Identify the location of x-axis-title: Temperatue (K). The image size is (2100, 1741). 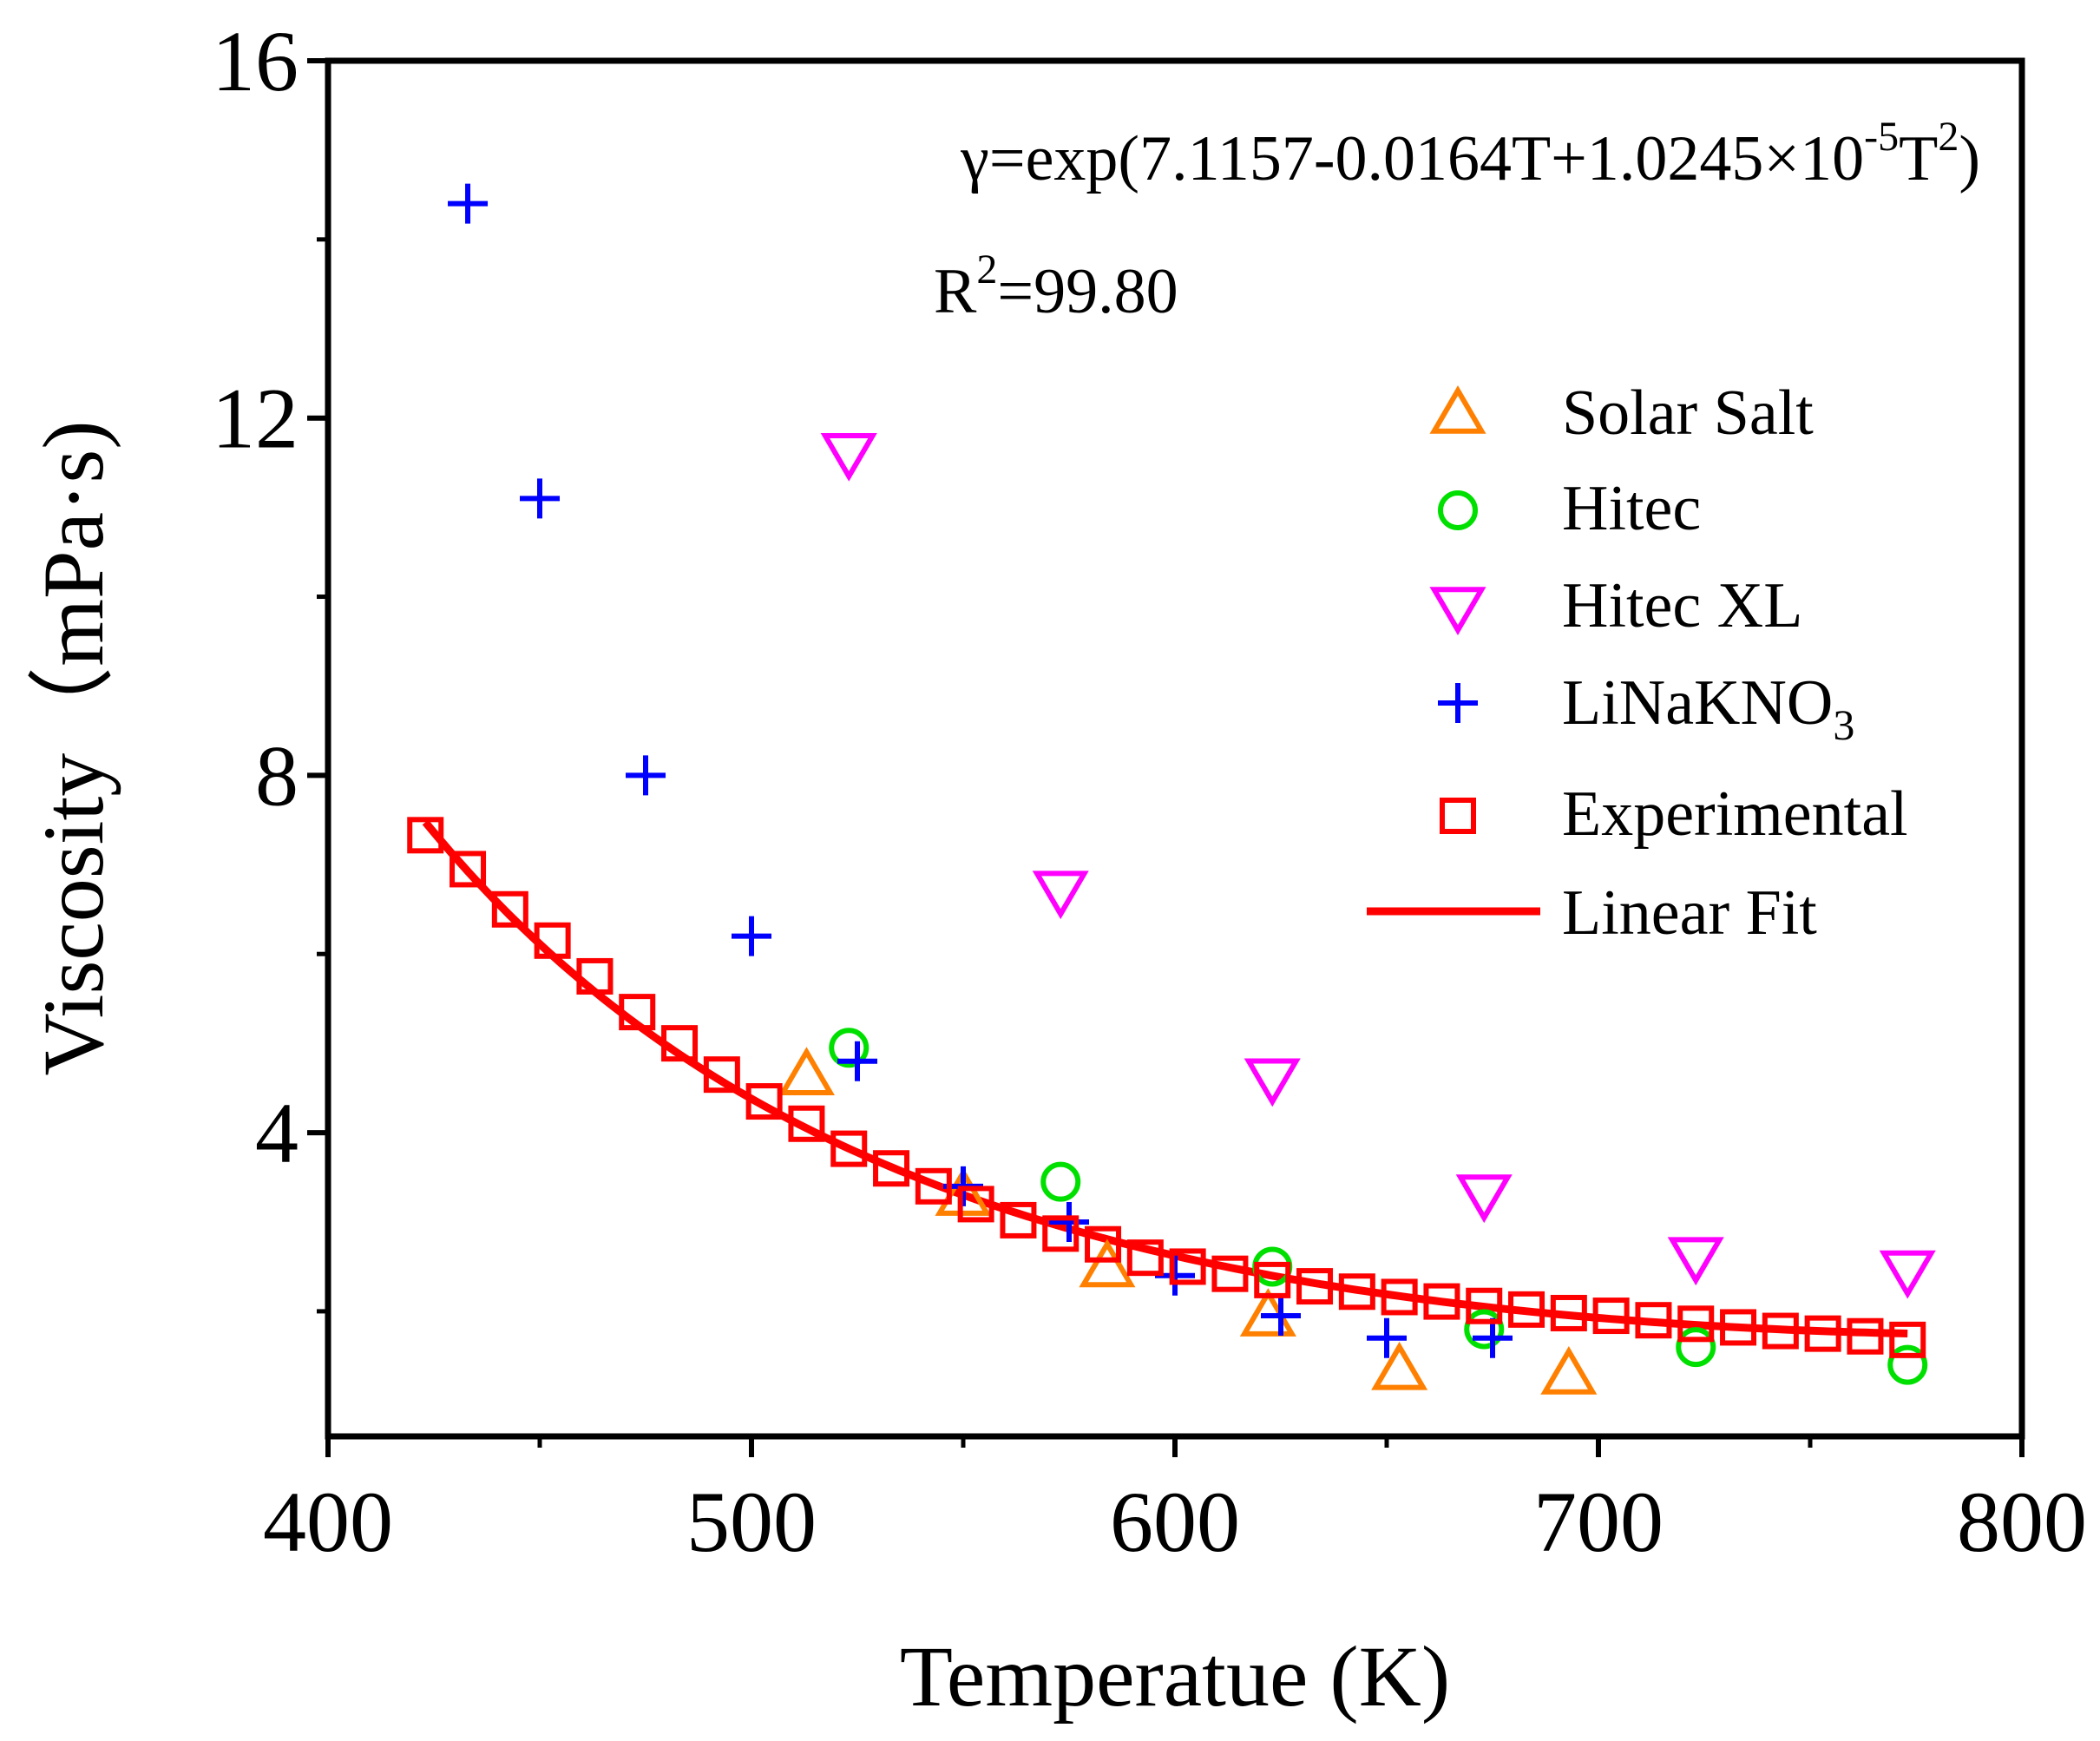
(1175, 1677).